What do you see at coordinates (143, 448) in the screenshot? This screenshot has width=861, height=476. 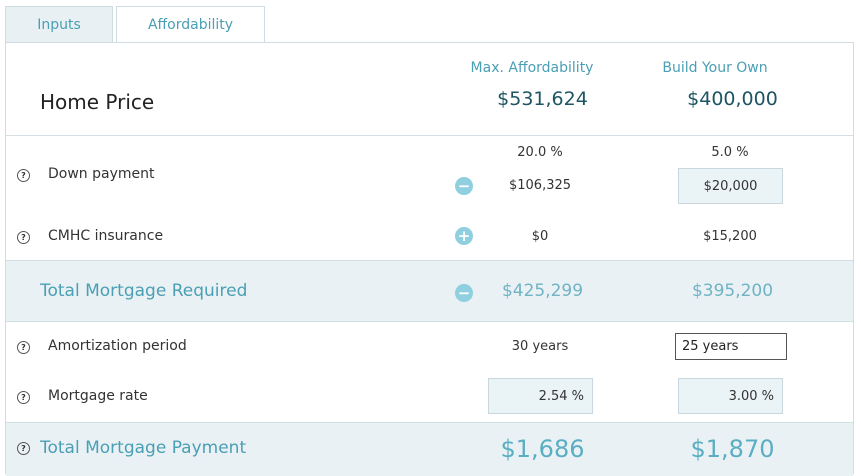 I see `total-mortgage-payment-label: Total Mortgage Payment` at bounding box center [143, 448].